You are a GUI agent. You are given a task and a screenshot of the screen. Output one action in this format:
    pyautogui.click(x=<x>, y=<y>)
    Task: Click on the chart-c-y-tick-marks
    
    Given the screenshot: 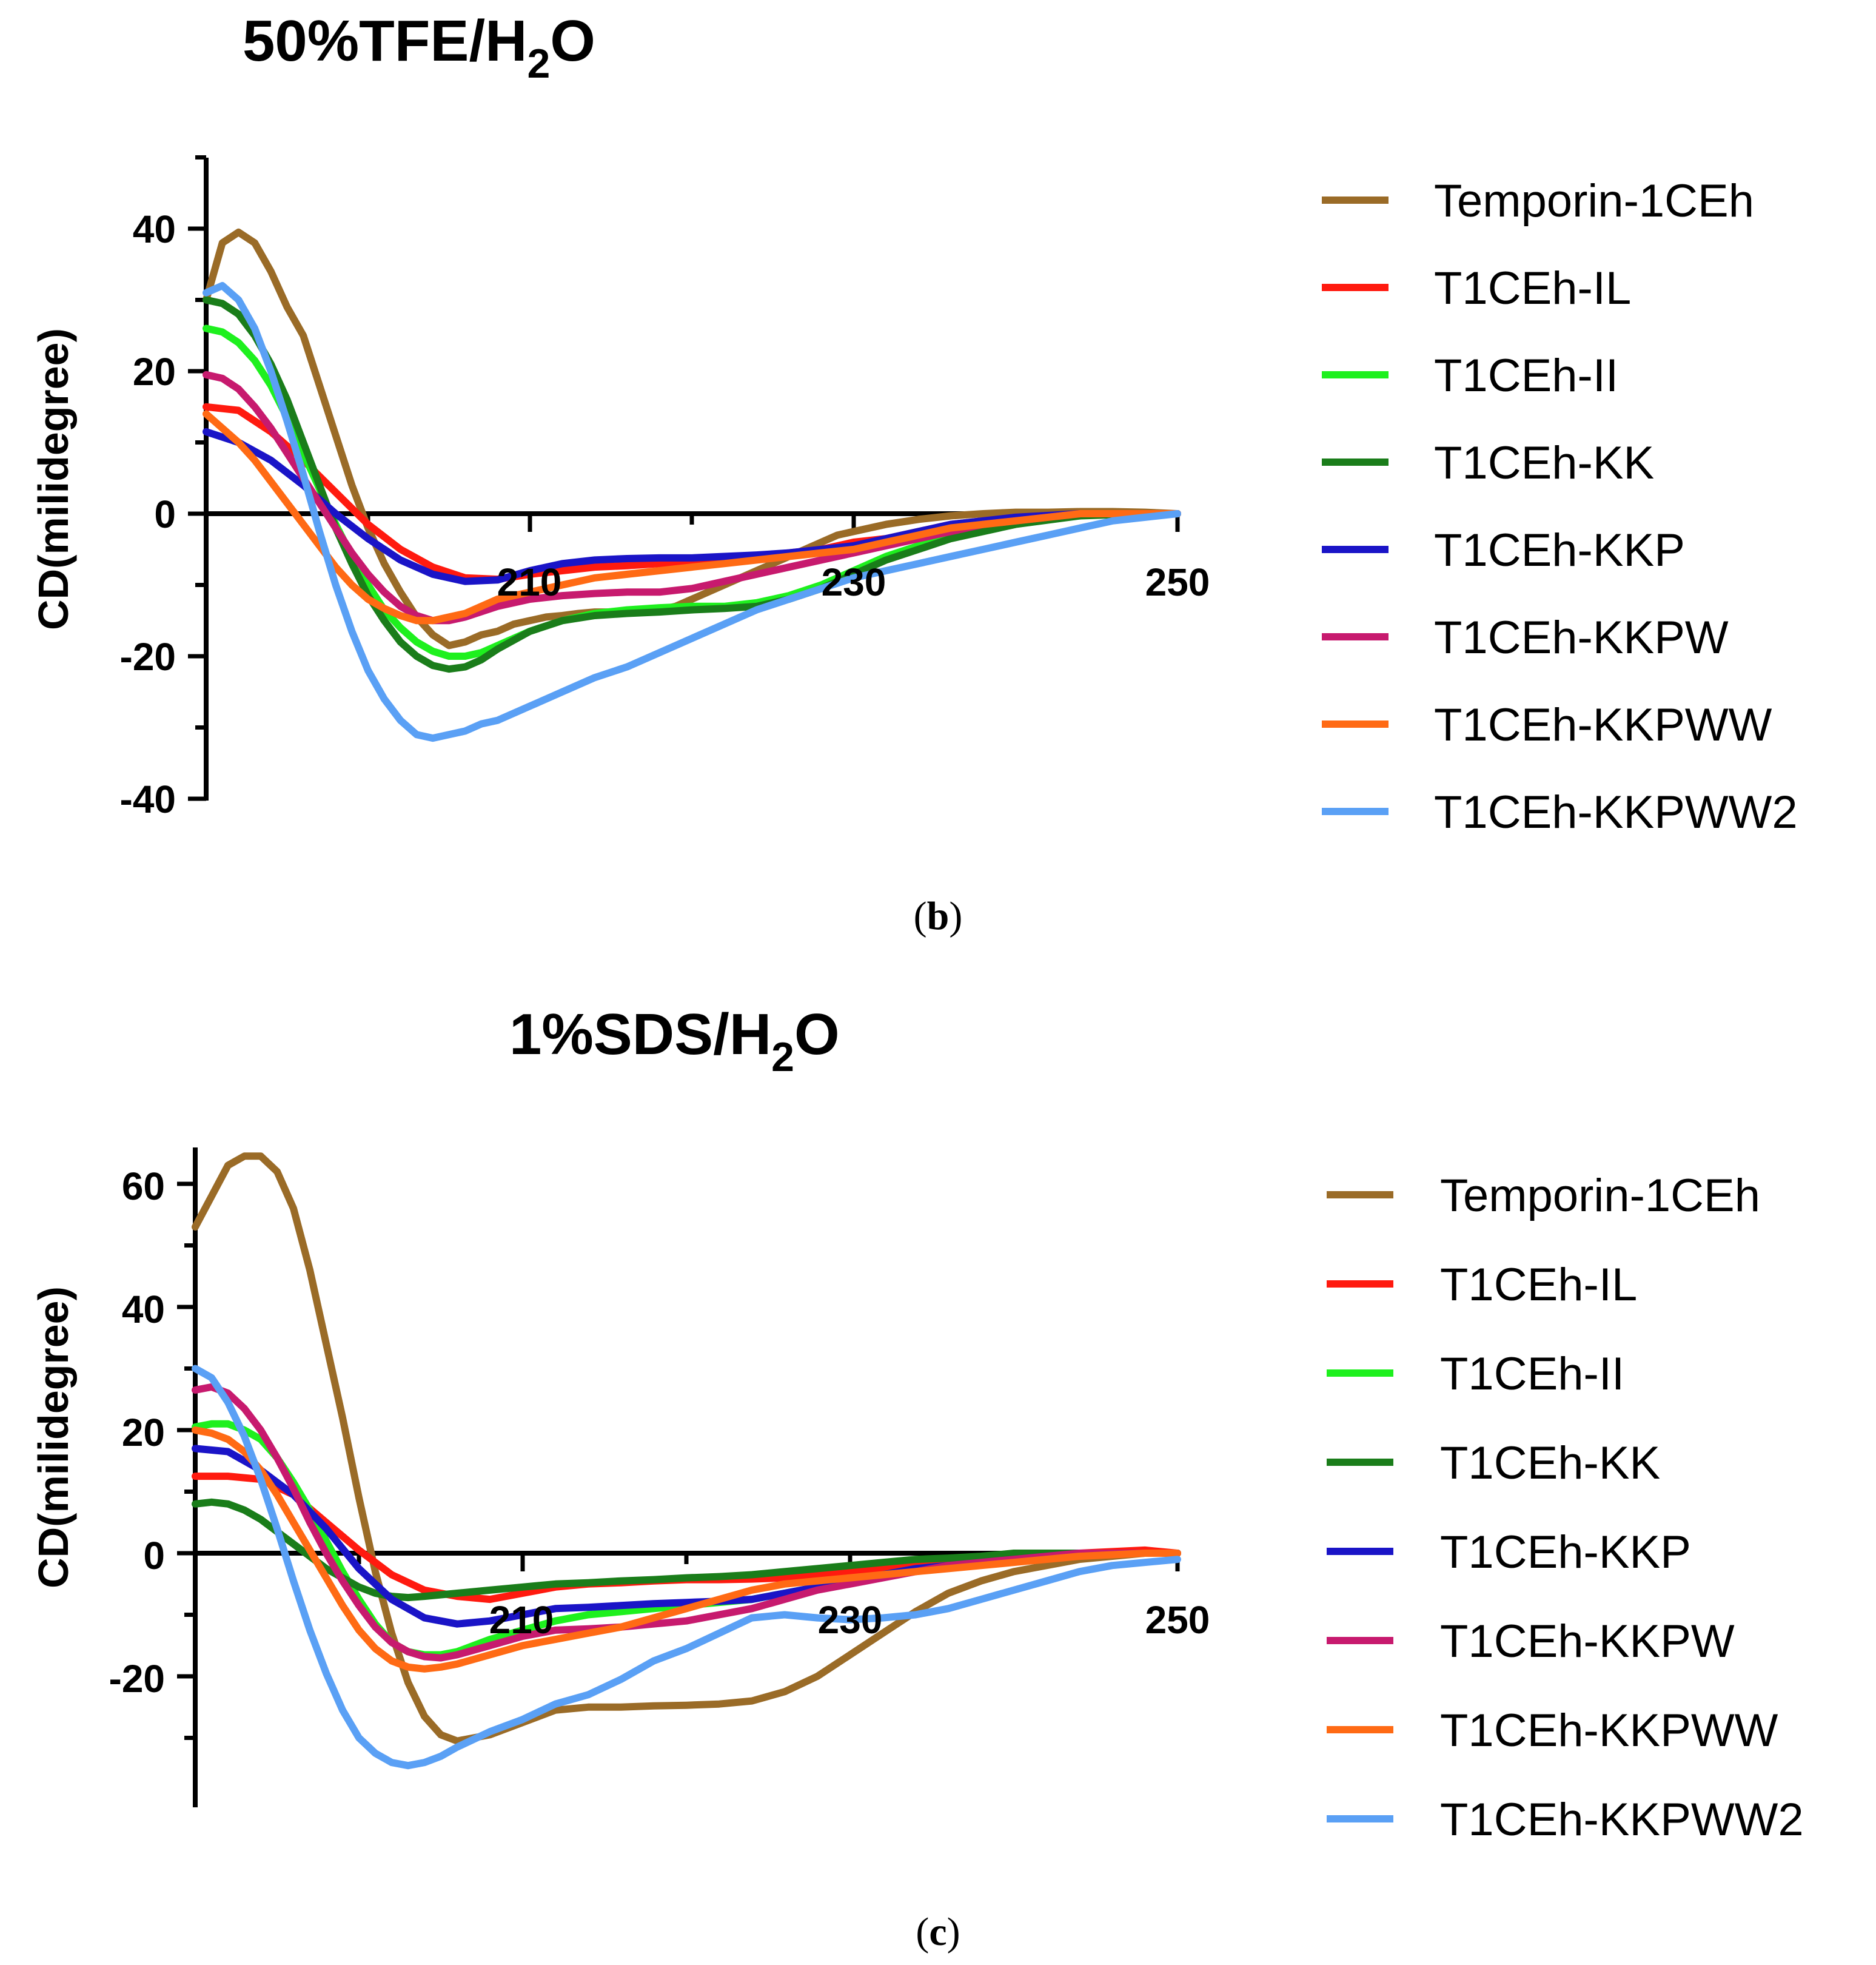 What is the action you would take?
    pyautogui.click(x=186, y=1461)
    